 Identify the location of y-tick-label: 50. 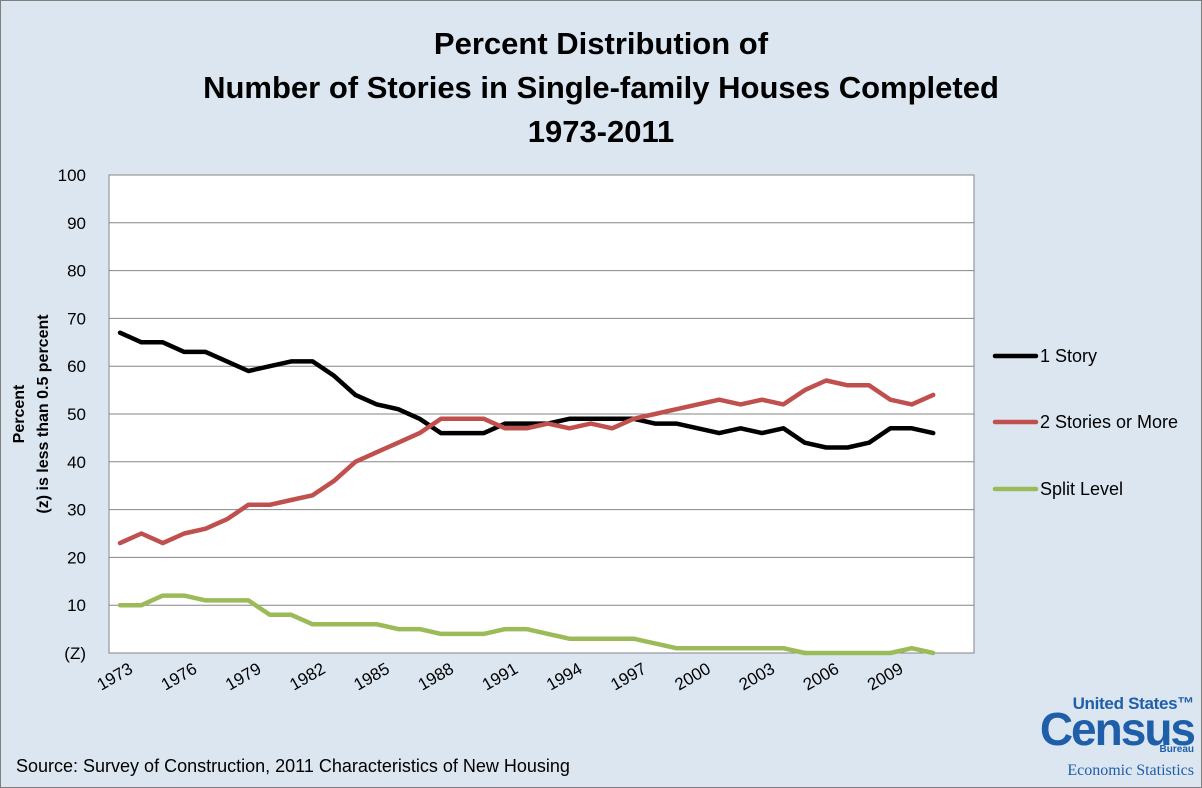
(76, 414).